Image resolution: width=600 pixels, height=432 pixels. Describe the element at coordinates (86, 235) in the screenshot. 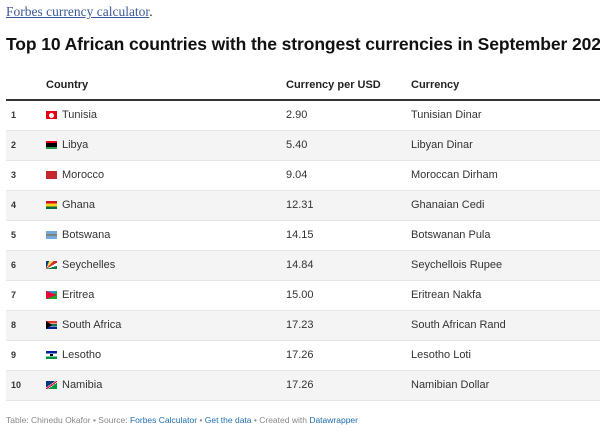

I see `country-name: Botswana` at that location.